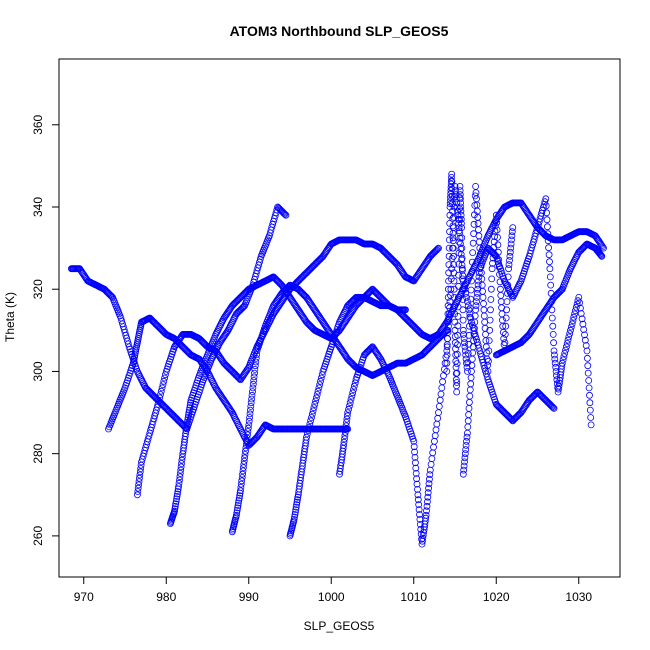 This screenshot has width=650, height=650. I want to click on x-tick-label: 980, so click(166, 597).